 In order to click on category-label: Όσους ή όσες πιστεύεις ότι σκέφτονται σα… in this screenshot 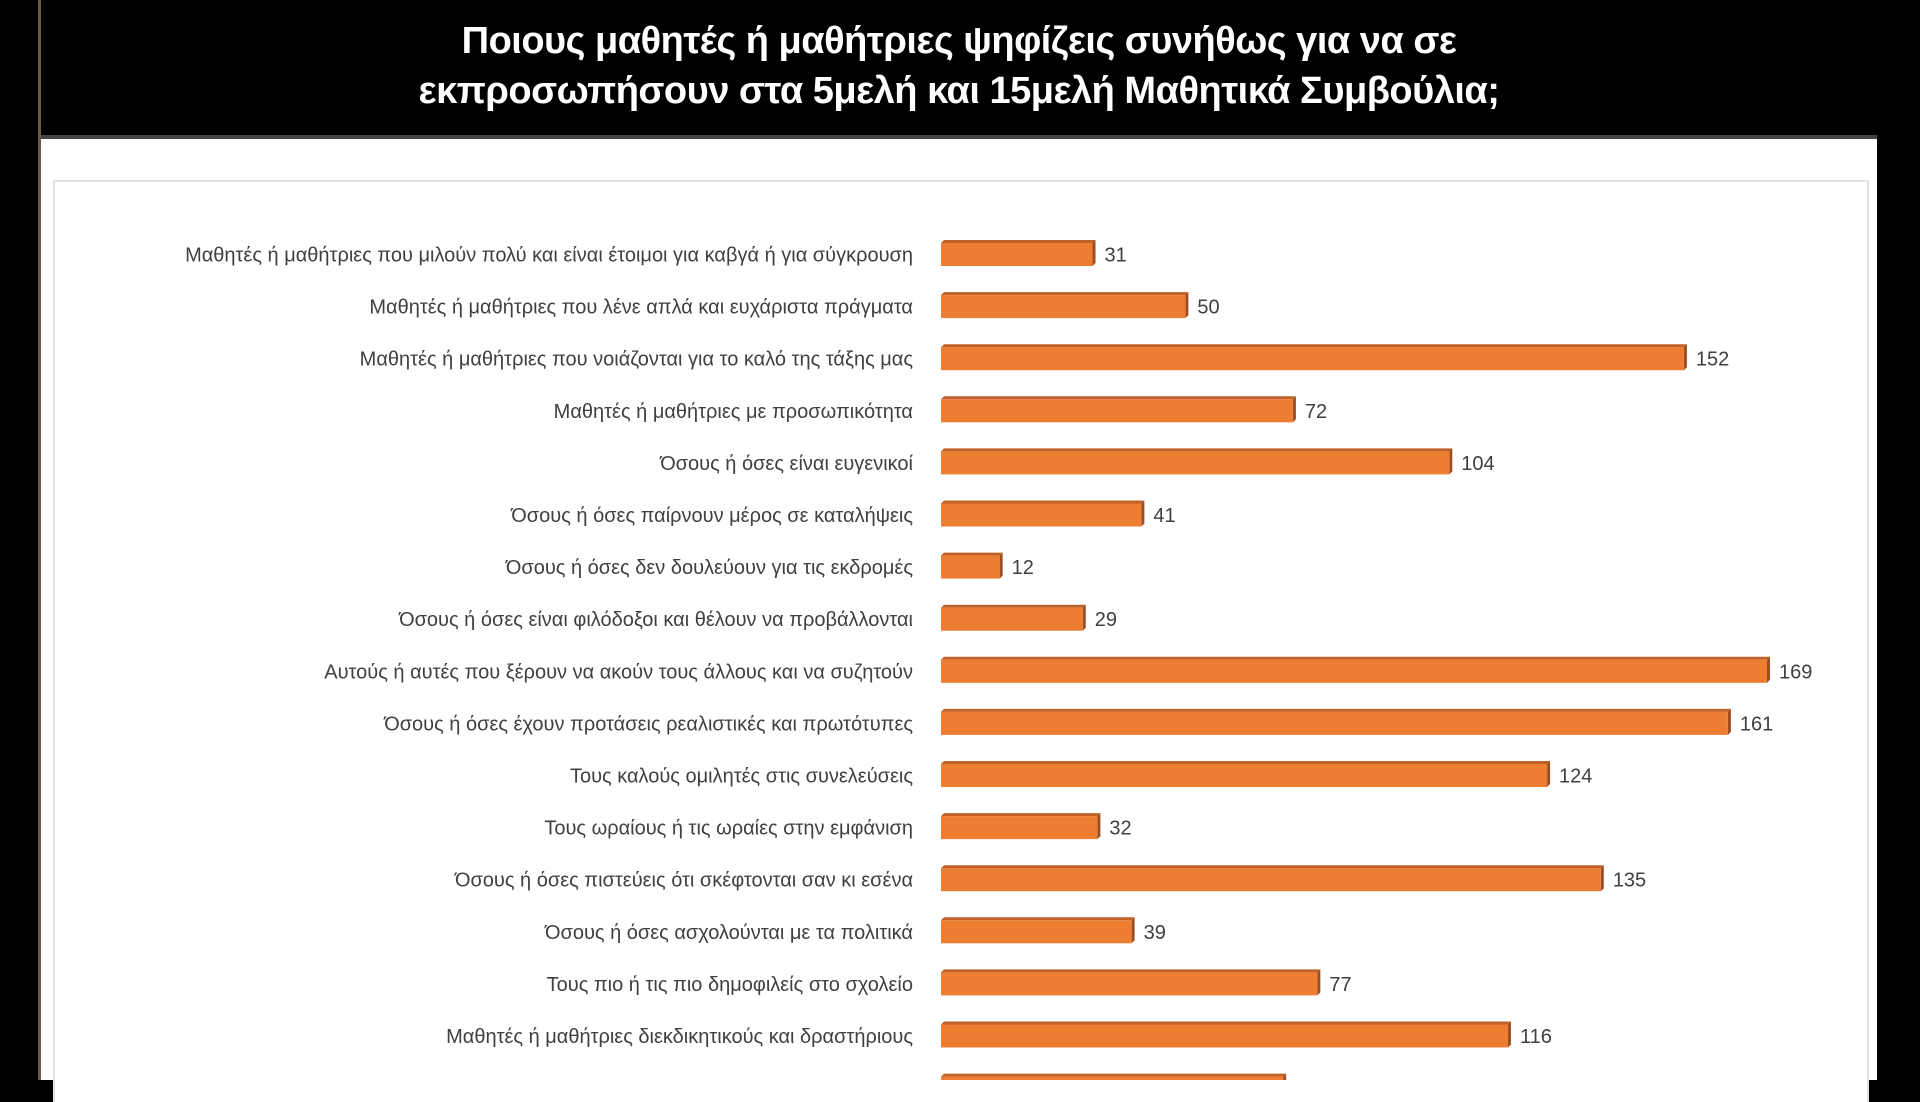, I will do `click(683, 881)`.